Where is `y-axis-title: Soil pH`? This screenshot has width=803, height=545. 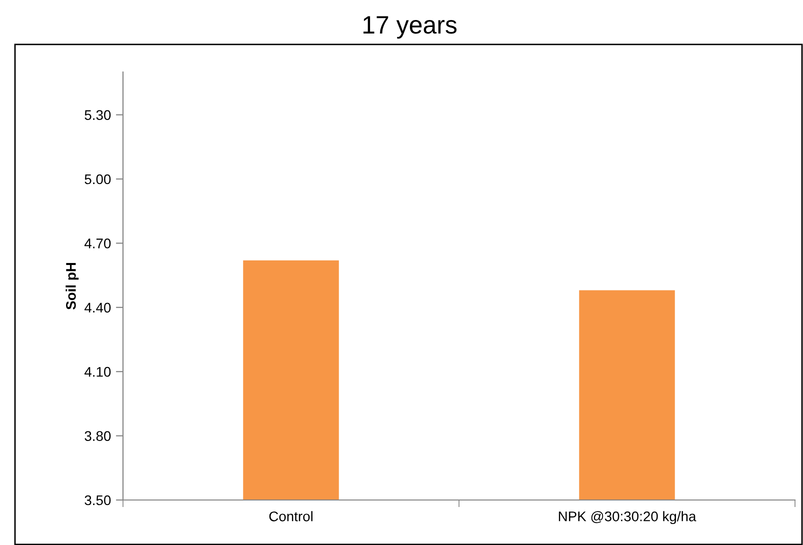 y-axis-title: Soil pH is located at coordinates (72, 286).